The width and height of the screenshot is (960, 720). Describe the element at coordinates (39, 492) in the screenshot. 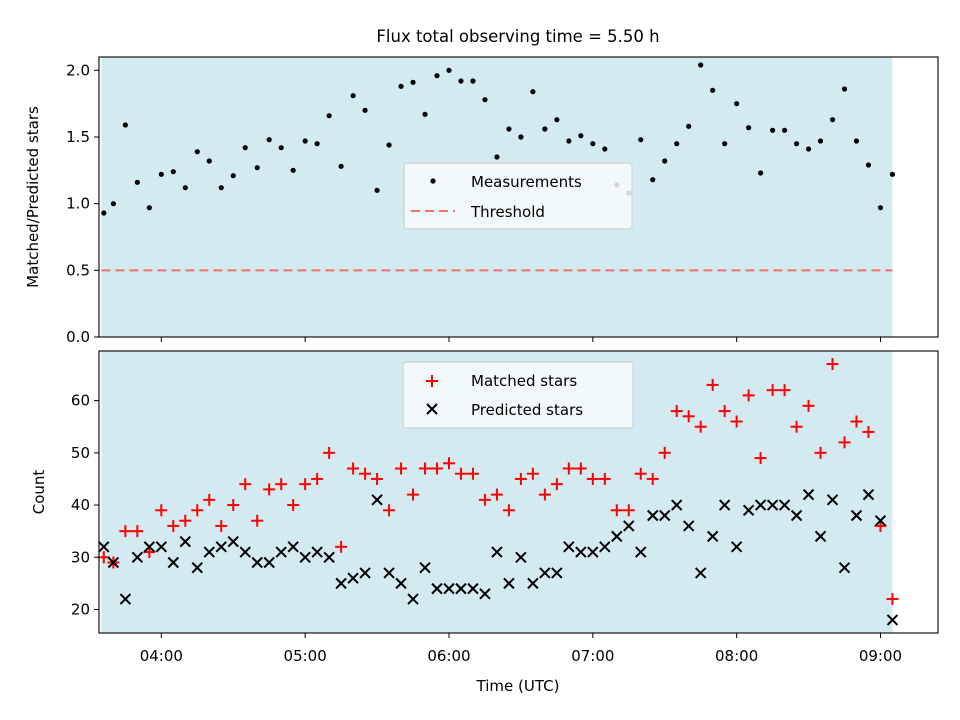

I see `bottom-y-axis-label: Count` at that location.